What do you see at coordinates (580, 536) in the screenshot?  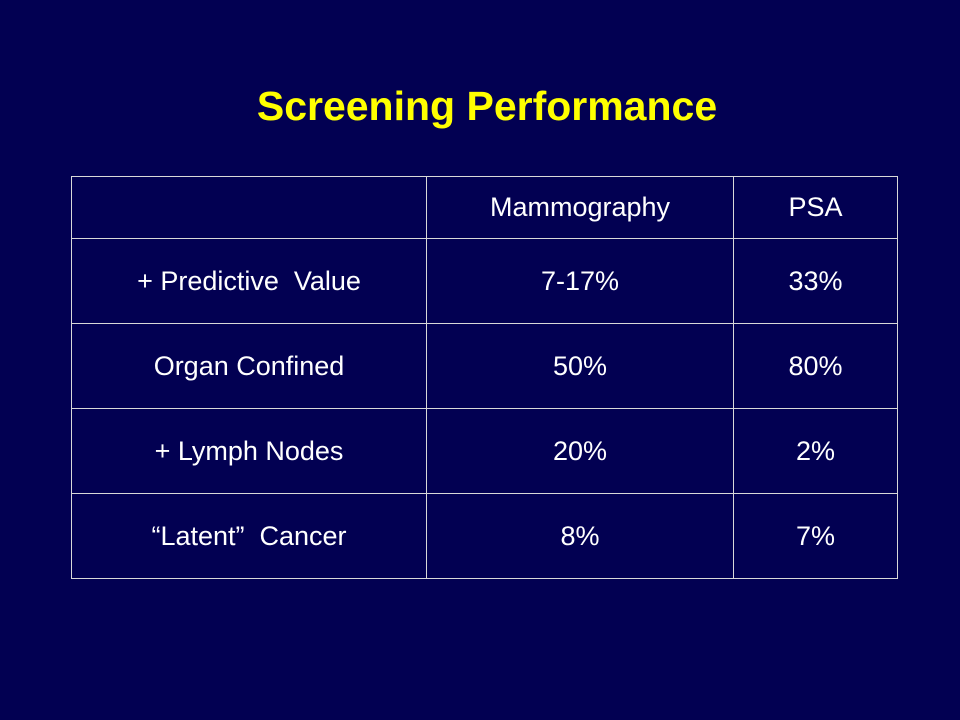 I see `mammography-value: 8%` at bounding box center [580, 536].